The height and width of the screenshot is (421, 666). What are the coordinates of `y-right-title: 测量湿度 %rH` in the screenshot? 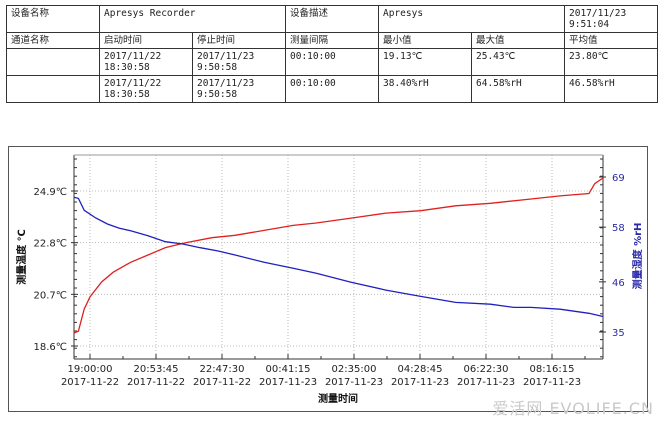 It's located at (637, 256).